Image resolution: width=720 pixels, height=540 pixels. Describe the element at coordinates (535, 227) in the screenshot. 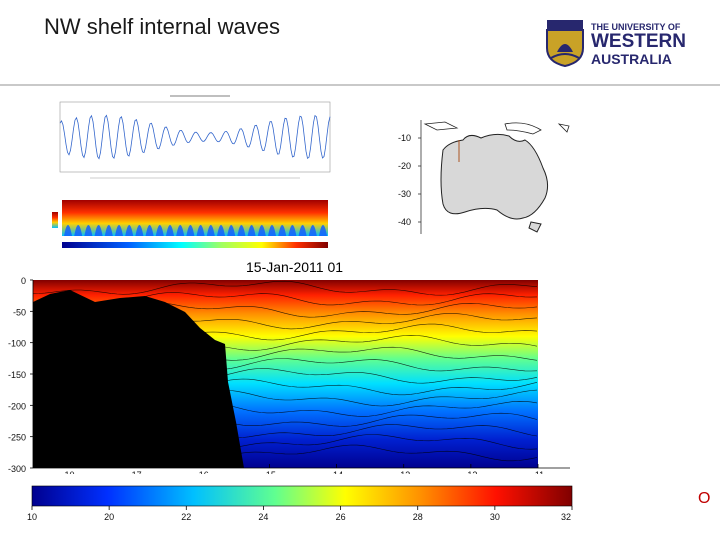

I see `tasmania` at that location.